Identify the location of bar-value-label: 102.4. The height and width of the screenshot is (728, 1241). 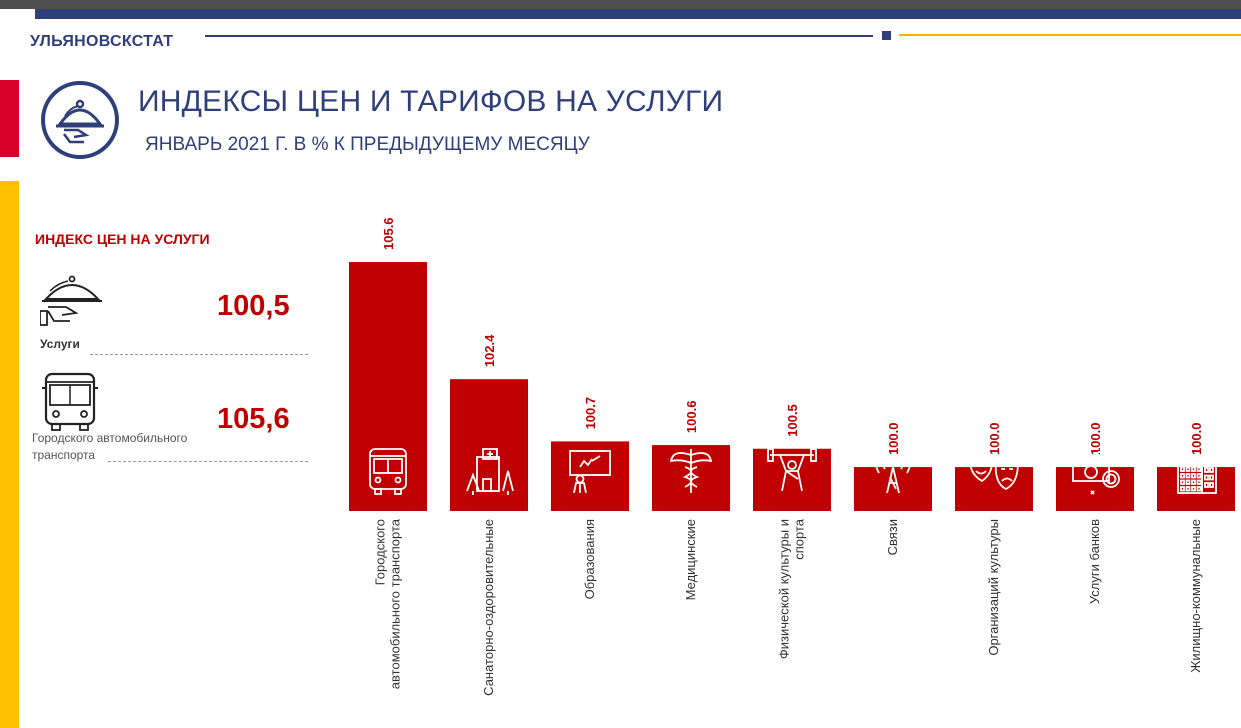
(489, 350).